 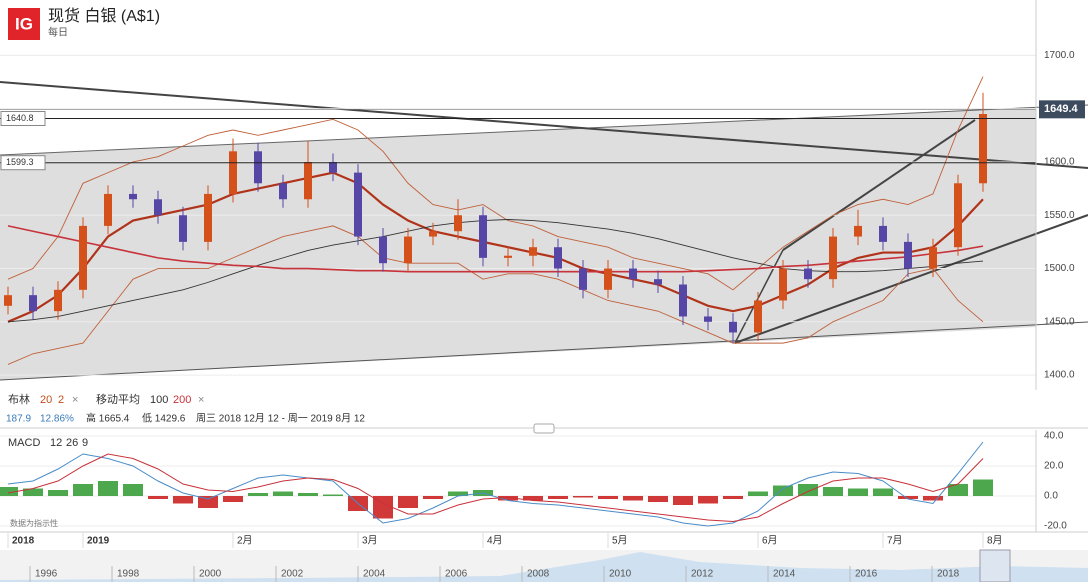 What do you see at coordinates (24, 24) in the screenshot?
I see `logo` at bounding box center [24, 24].